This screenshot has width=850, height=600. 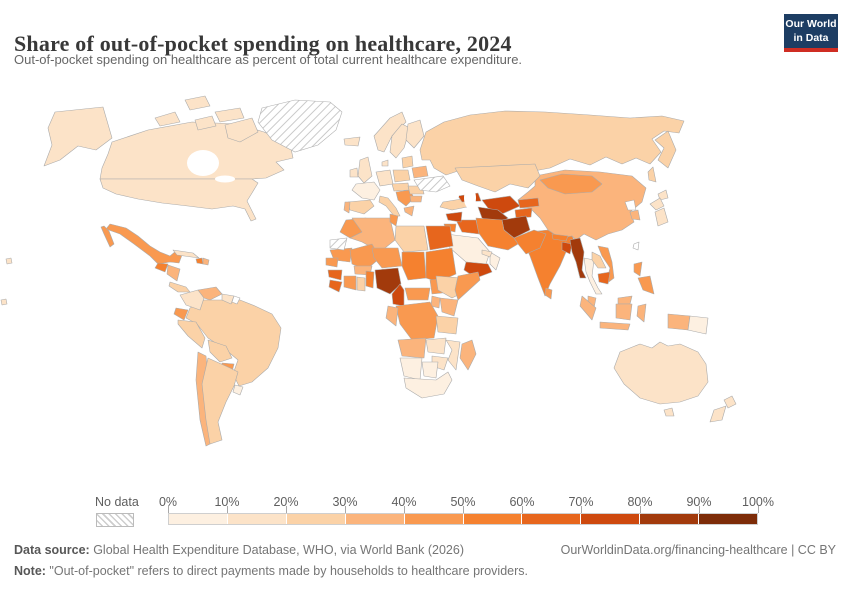 I want to click on region-sweden, so click(x=400, y=141).